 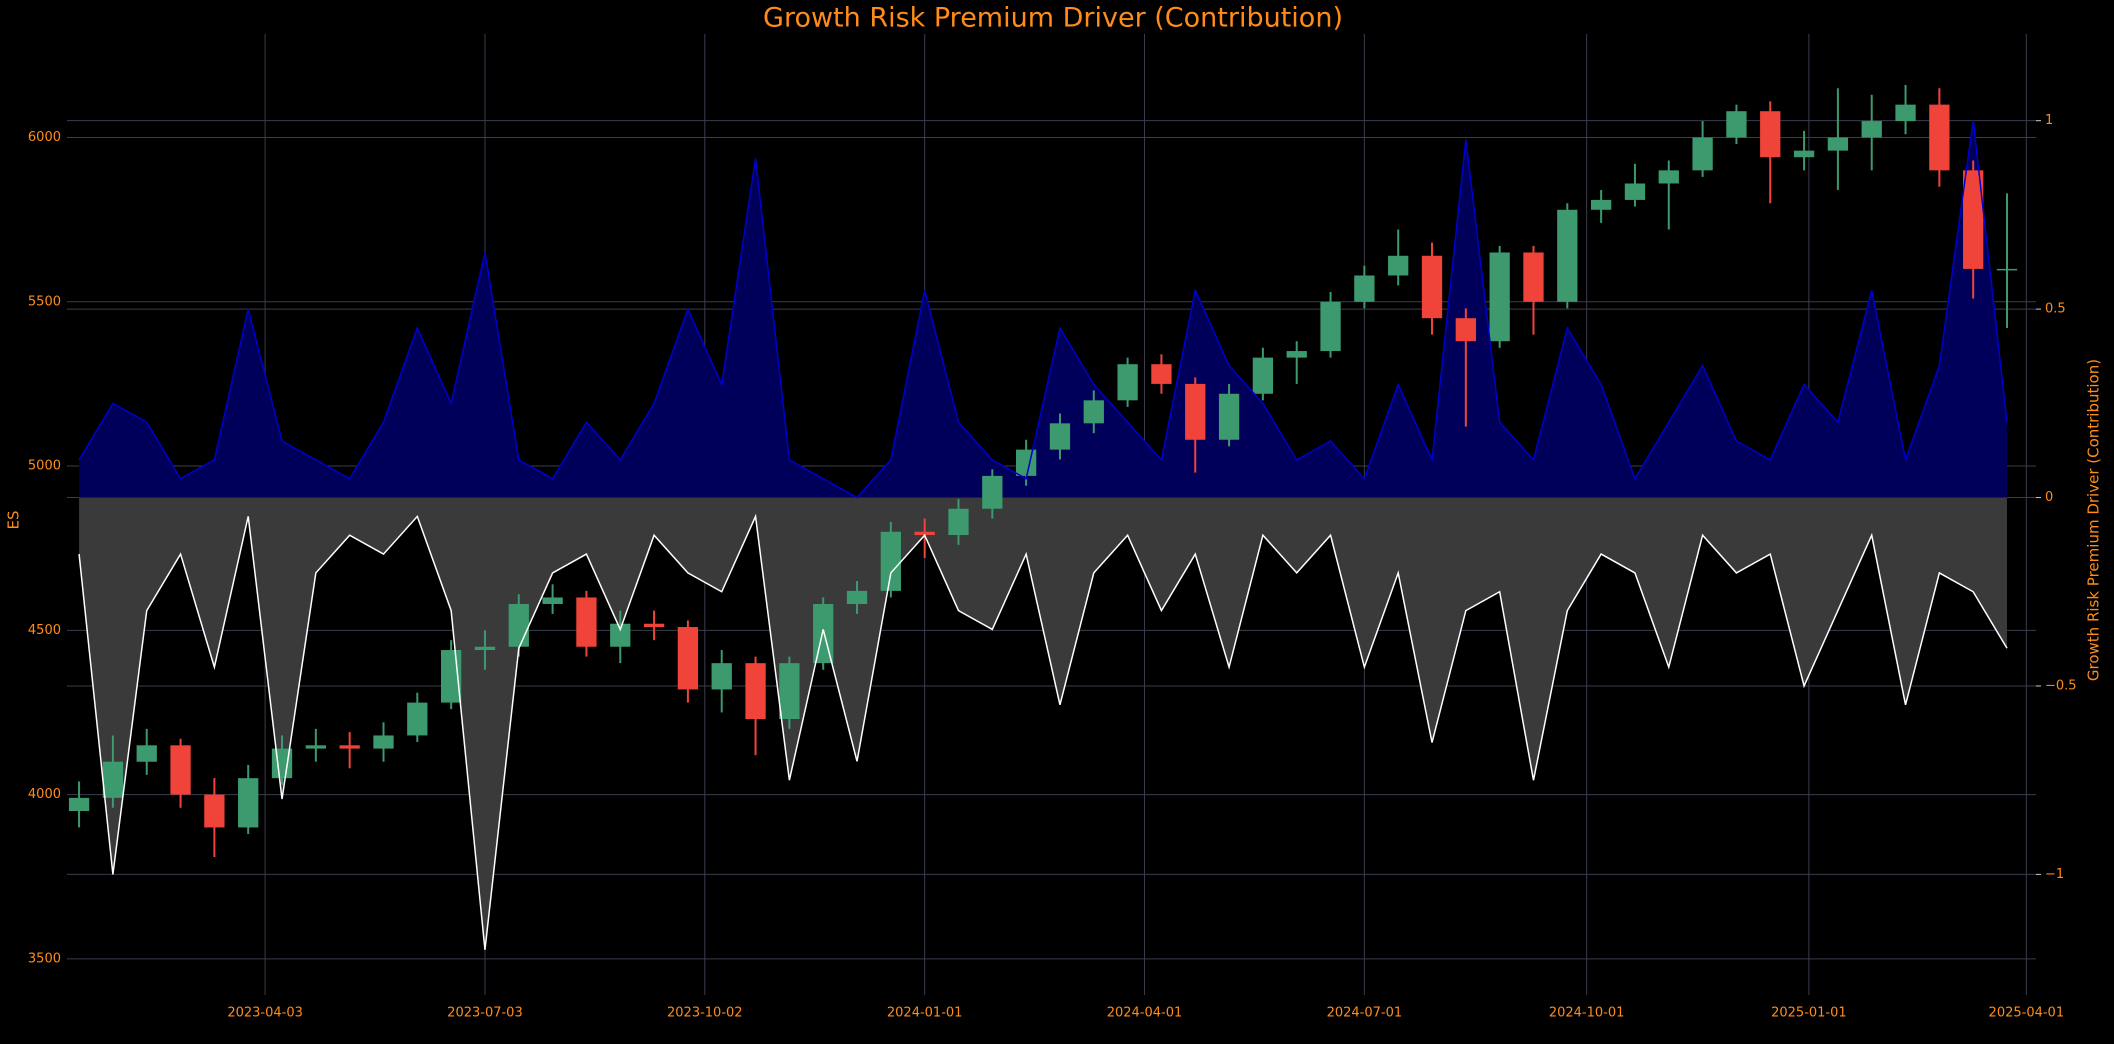 What do you see at coordinates (2061, 685) in the screenshot?
I see `y2-tick-label: −0.5` at bounding box center [2061, 685].